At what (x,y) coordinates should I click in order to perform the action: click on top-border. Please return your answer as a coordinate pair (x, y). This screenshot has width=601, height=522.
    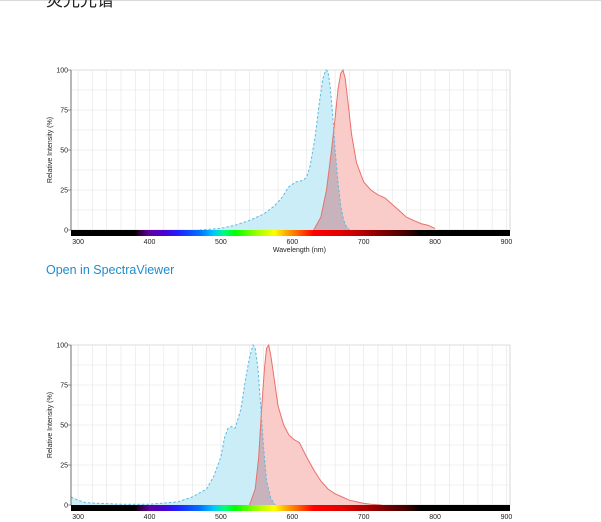
    Looking at the image, I should click on (300, 0).